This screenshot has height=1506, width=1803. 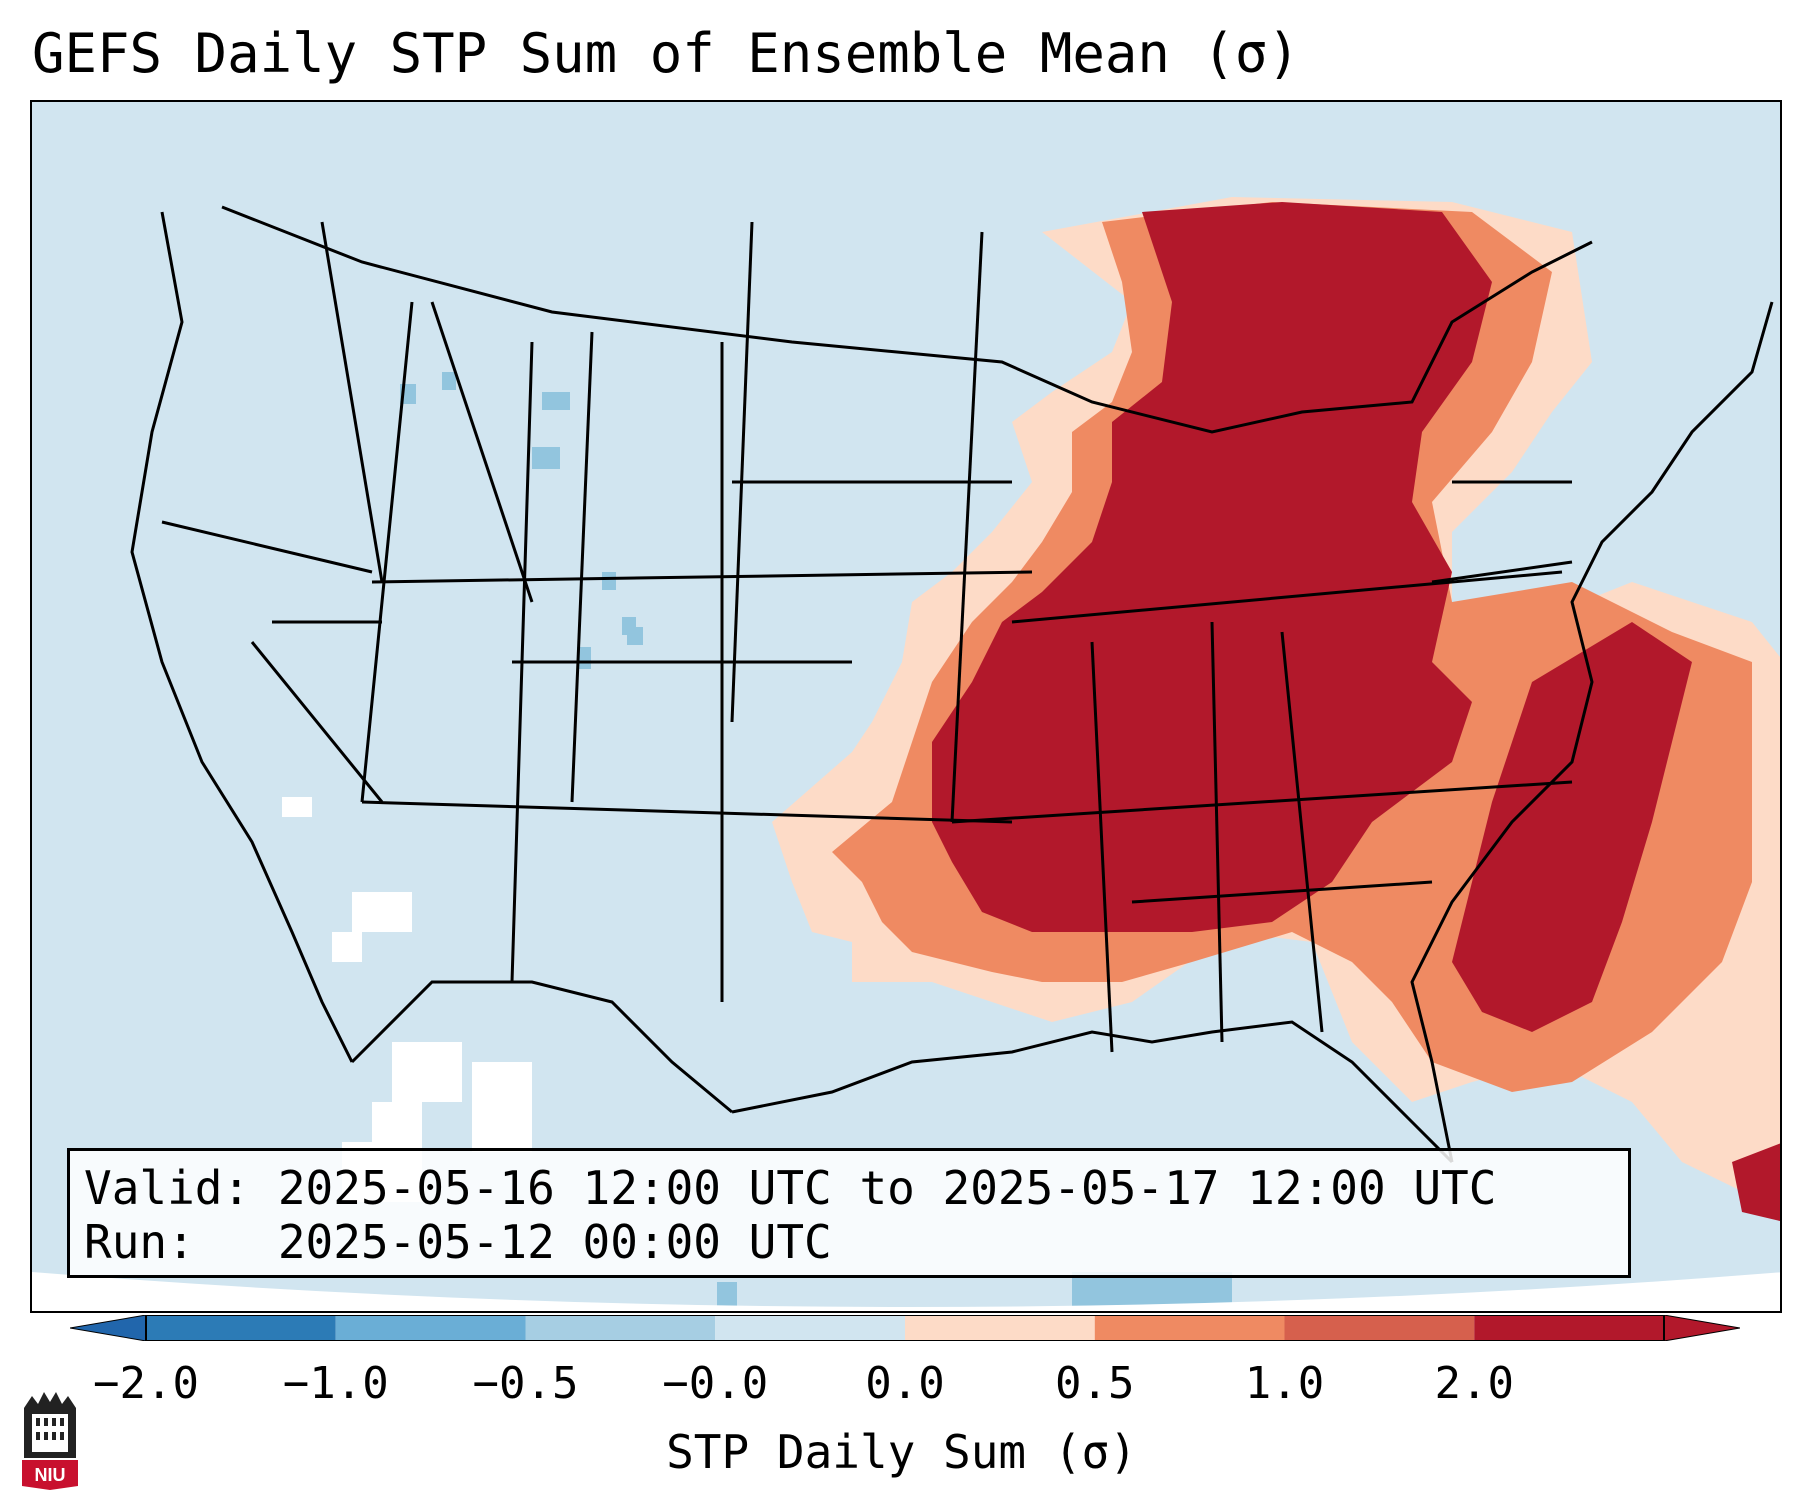 What do you see at coordinates (906, 1291) in the screenshot?
I see `domain-edge` at bounding box center [906, 1291].